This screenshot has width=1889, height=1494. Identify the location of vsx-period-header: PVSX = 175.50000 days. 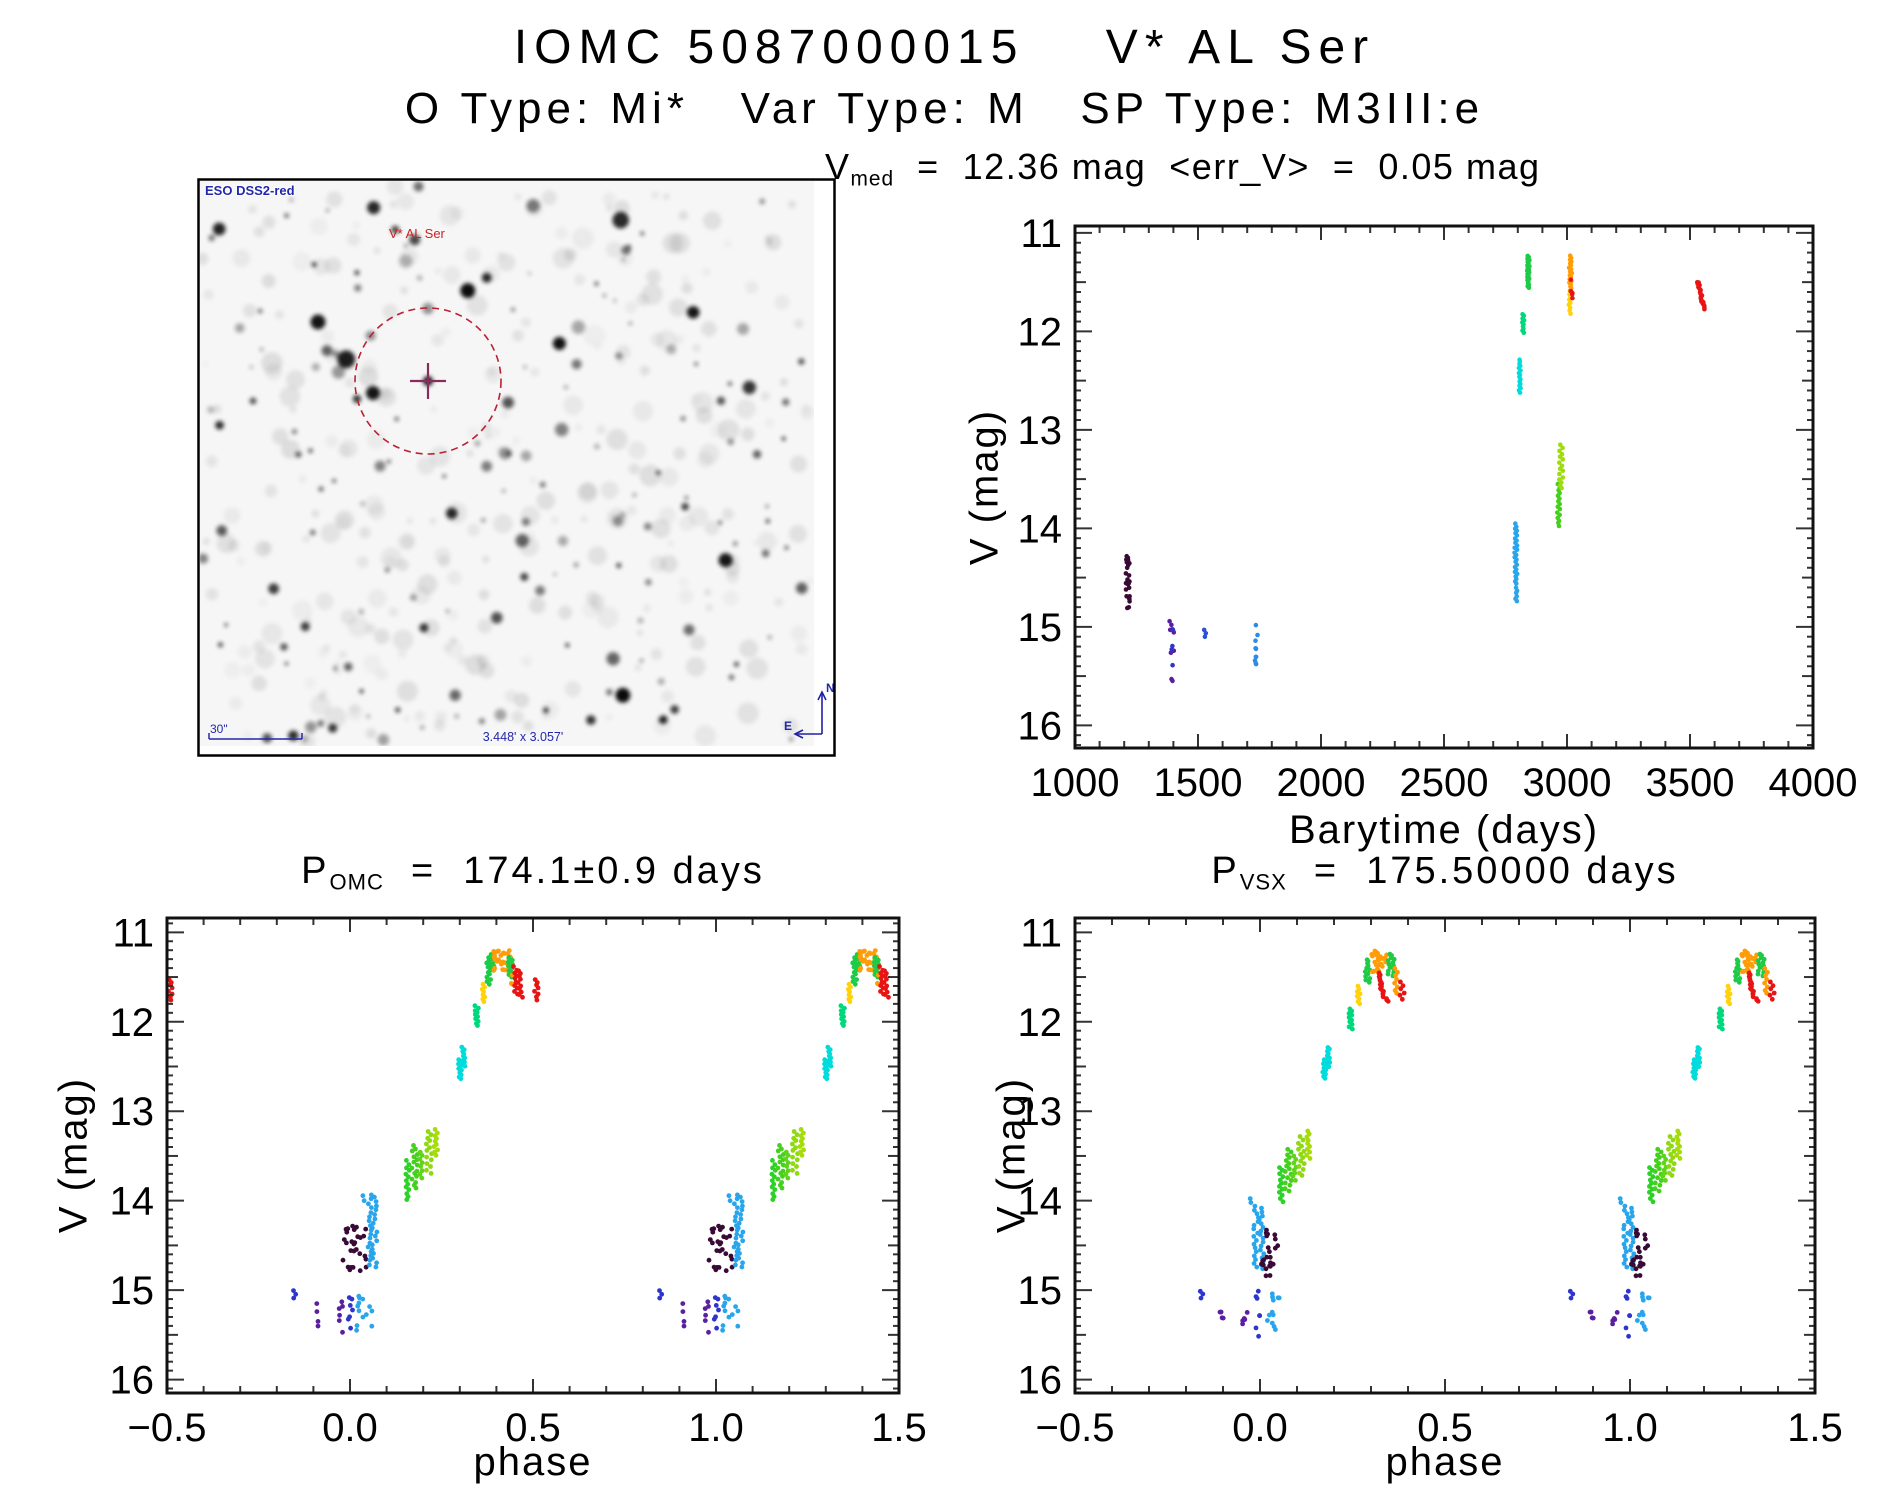
(1445, 872).